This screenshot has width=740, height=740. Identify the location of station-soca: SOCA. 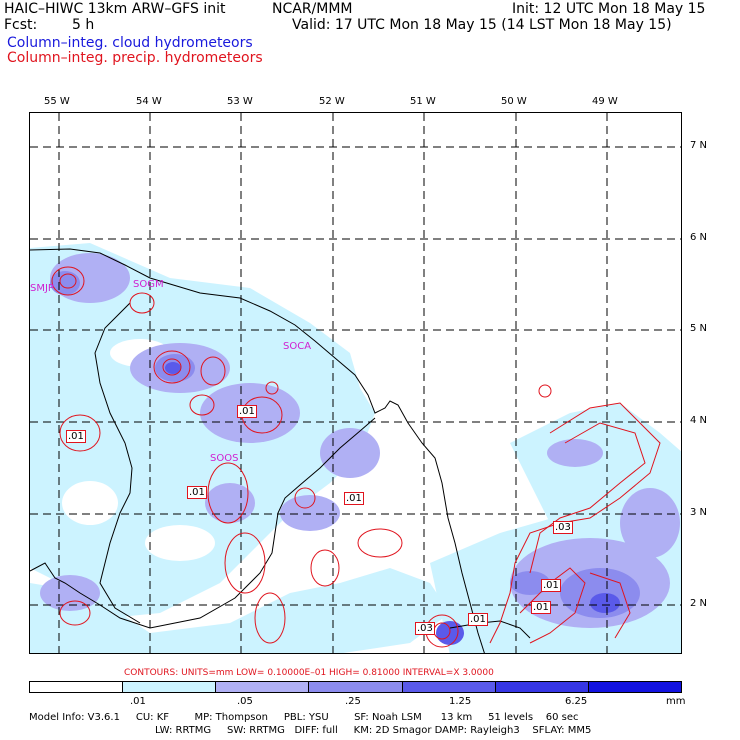
(297, 346).